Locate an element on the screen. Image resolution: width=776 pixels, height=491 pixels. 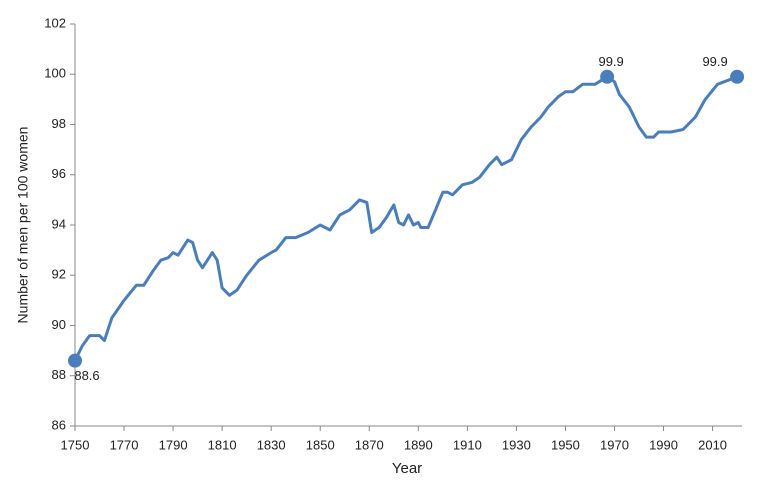
x-tick-label: 1950 is located at coordinates (565, 444).